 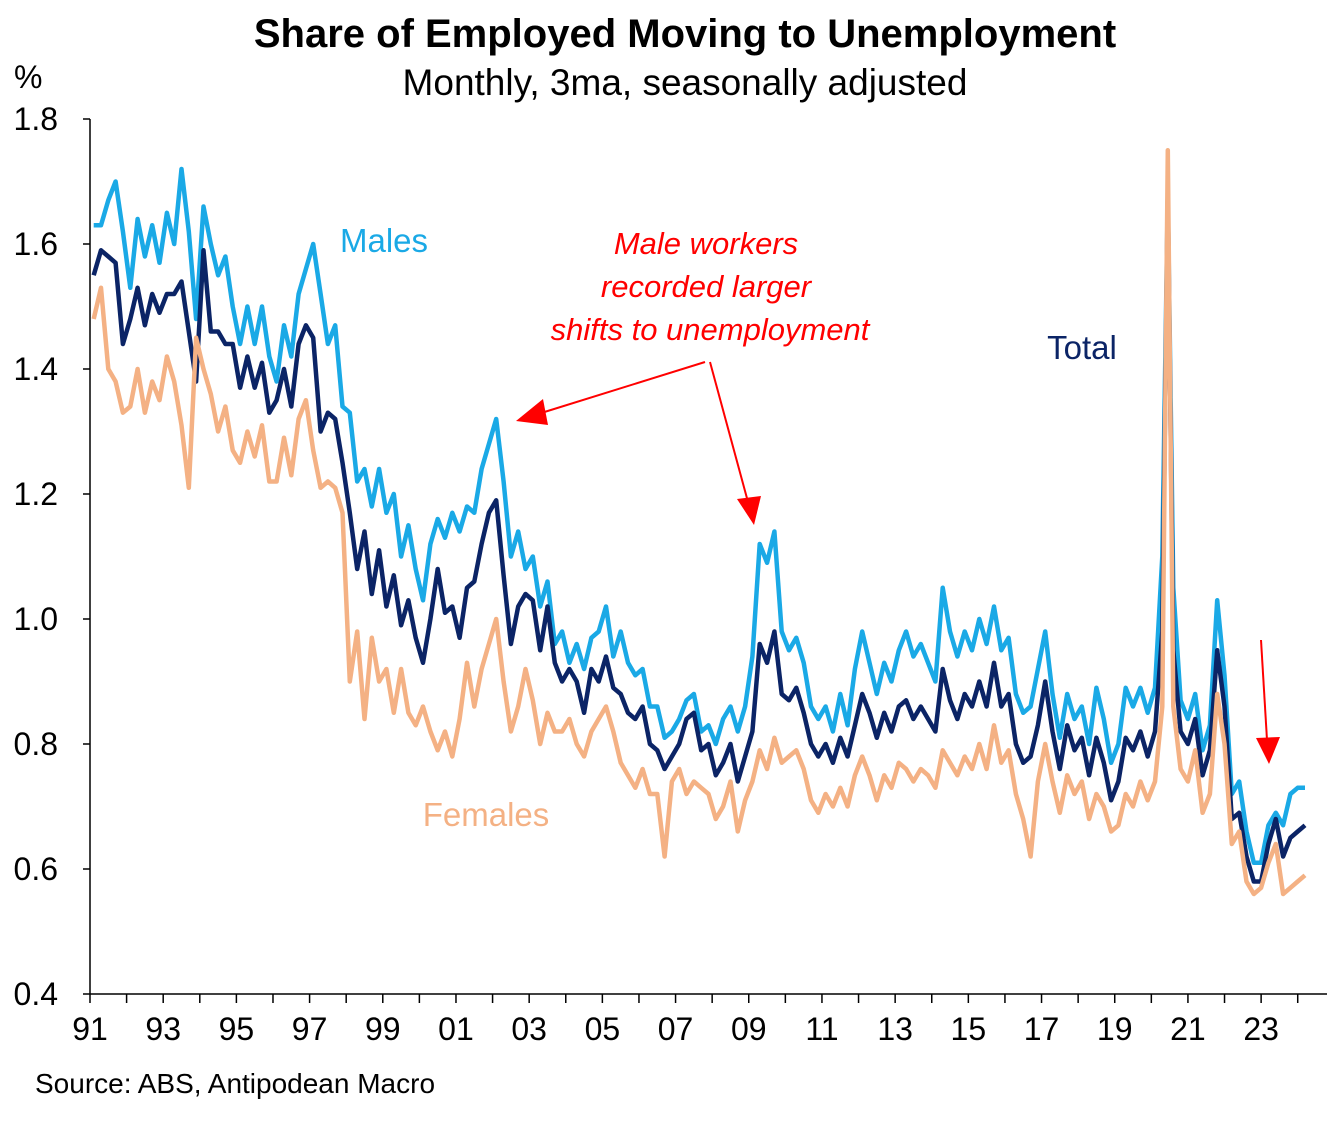 I want to click on annotation-arrow-1-line, so click(x=621, y=388).